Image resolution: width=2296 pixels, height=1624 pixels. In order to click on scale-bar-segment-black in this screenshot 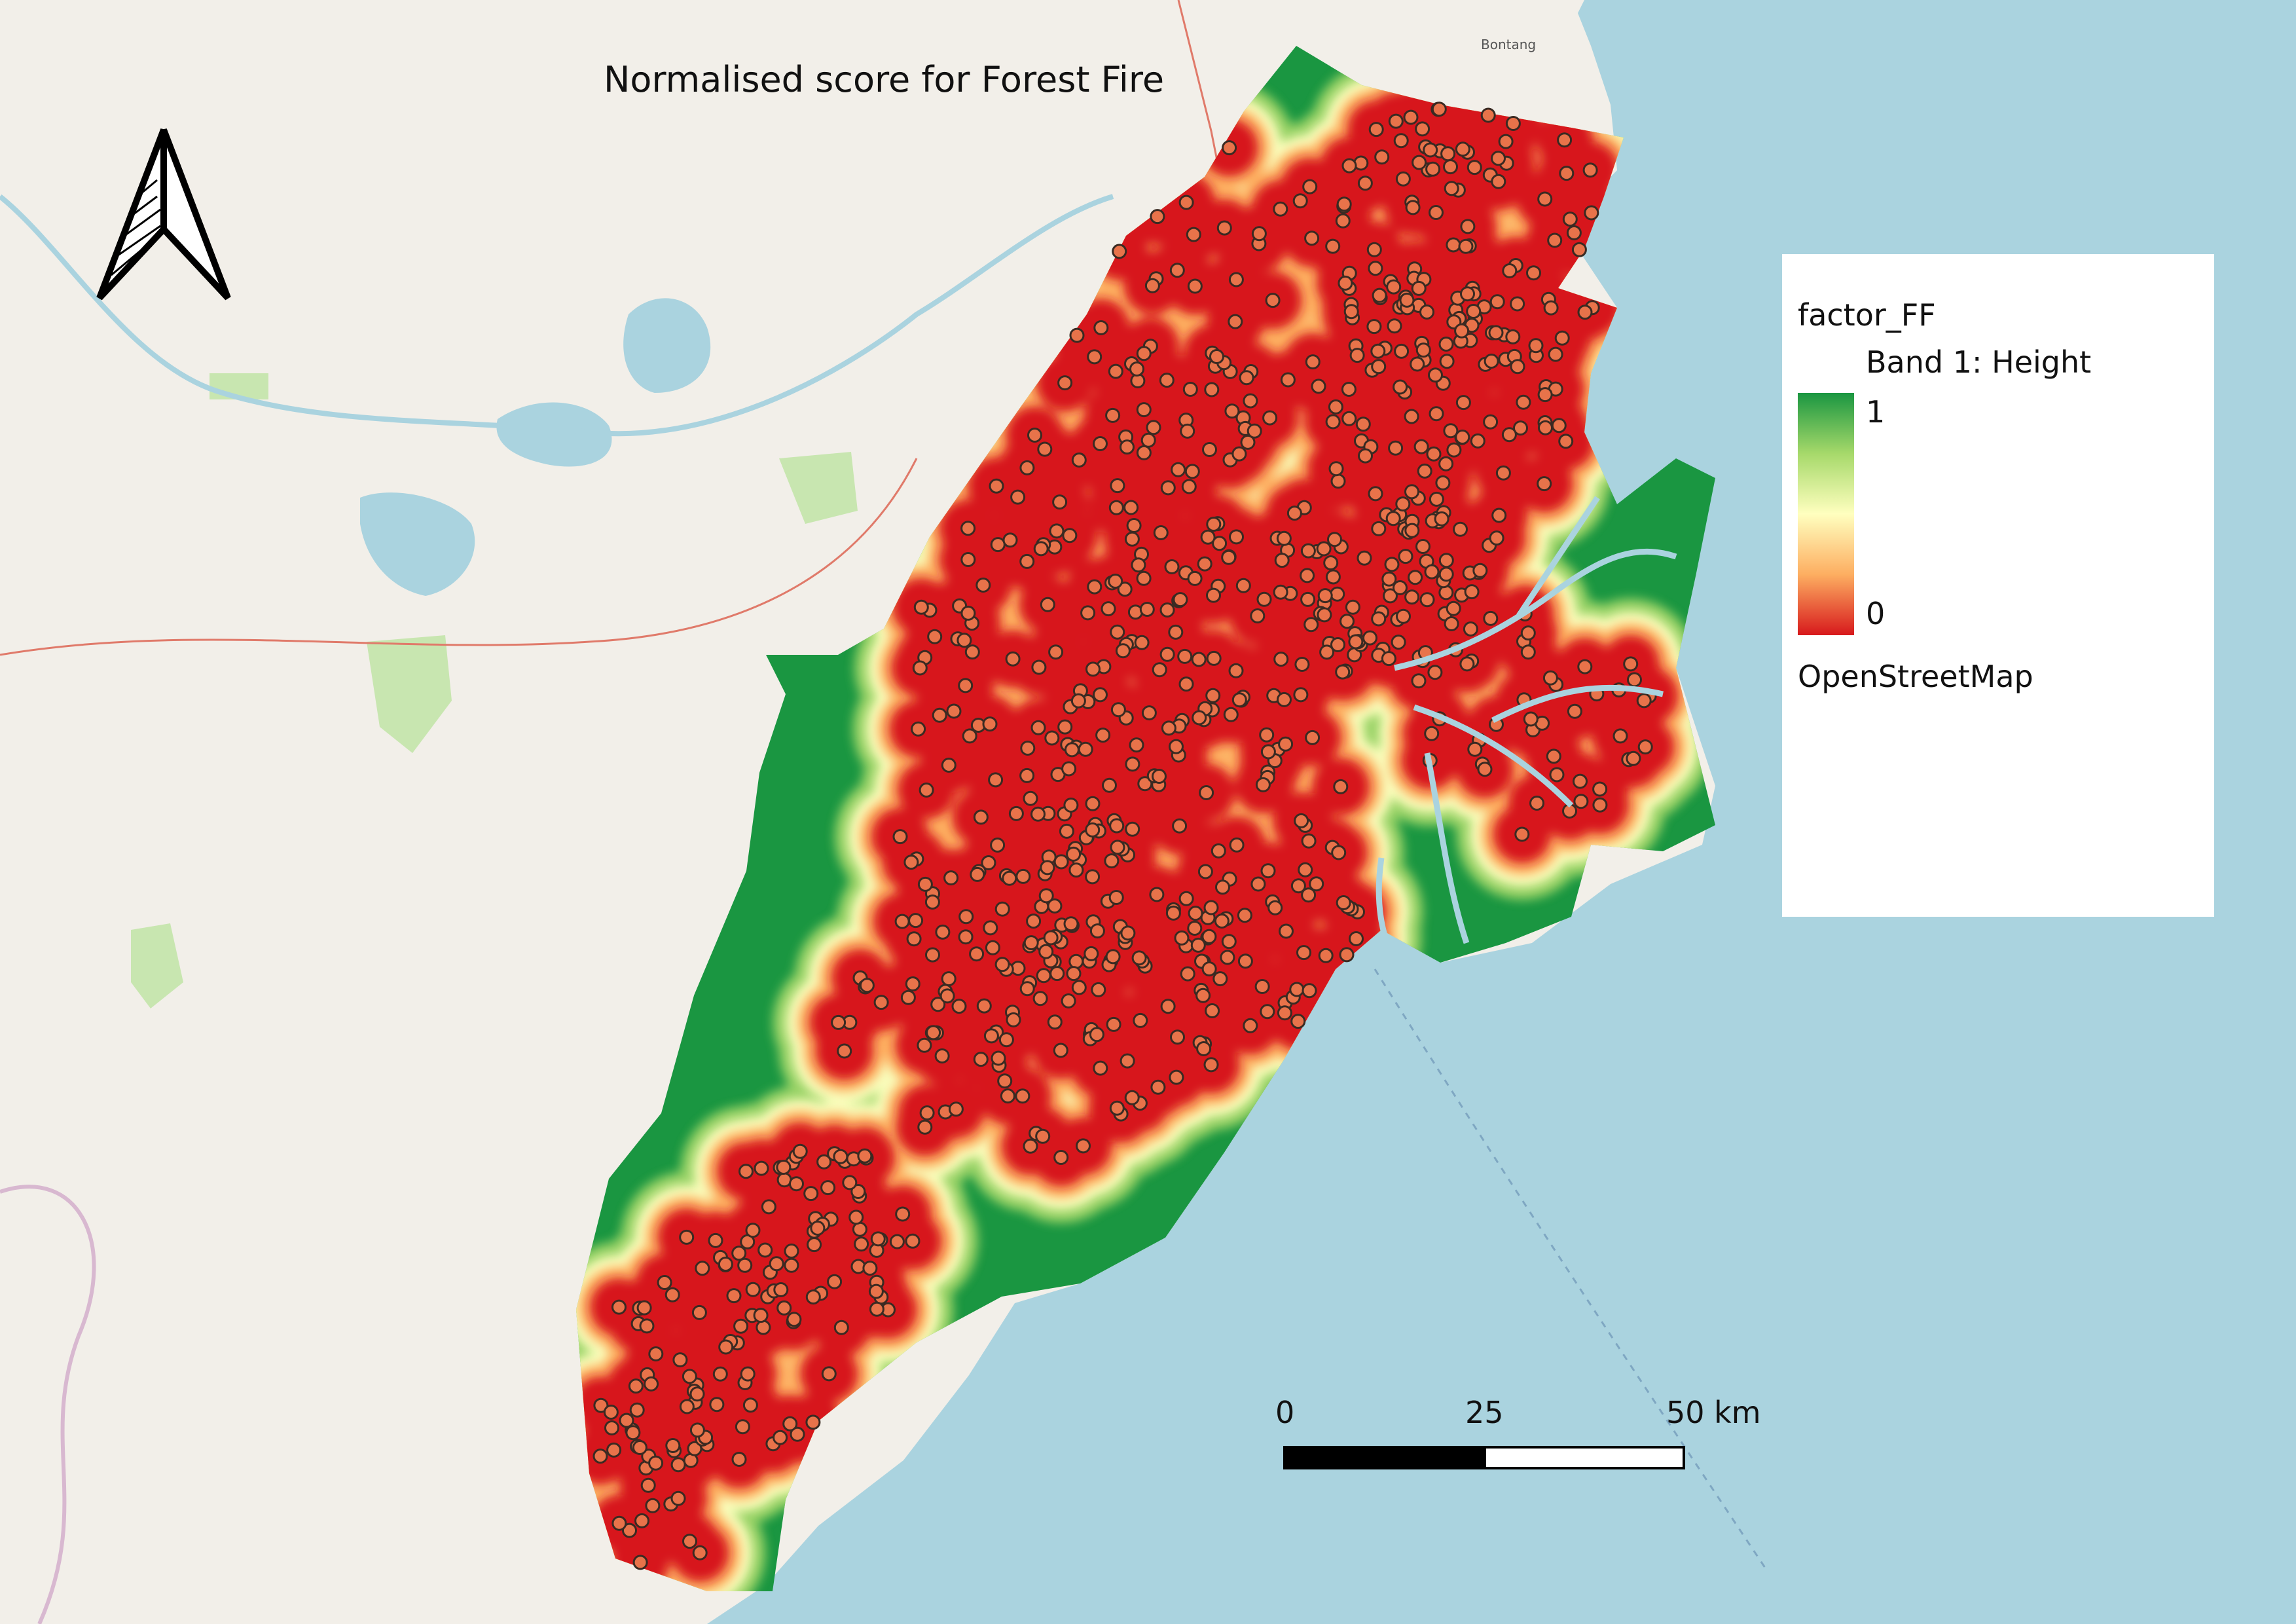, I will do `click(1384, 1457)`.